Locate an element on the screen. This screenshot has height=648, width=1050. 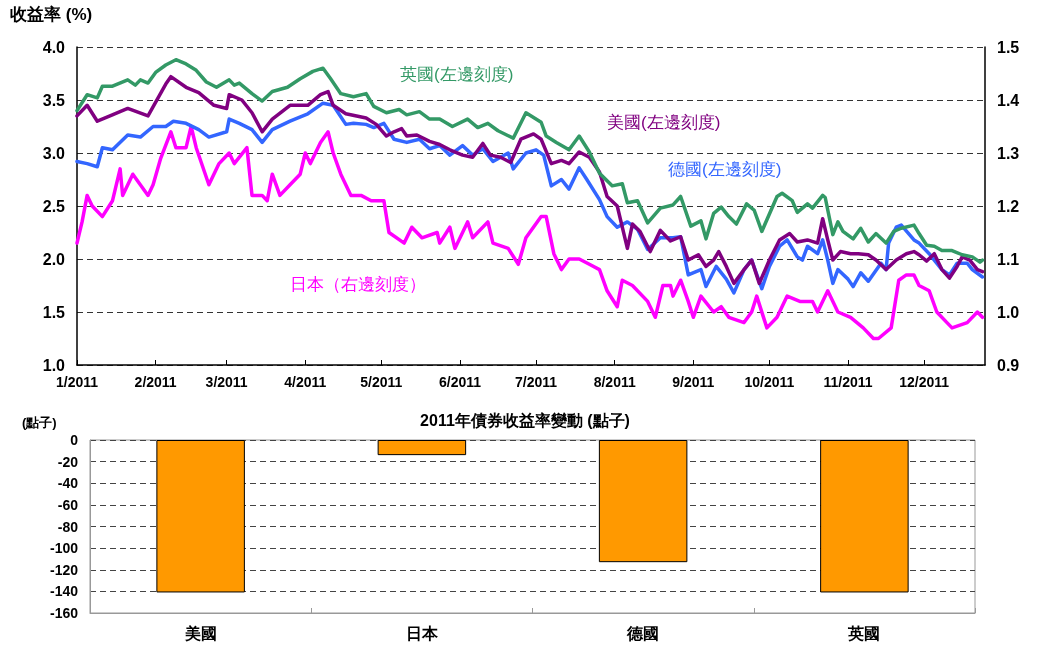
y-tick-label: 3.0 is located at coordinates (54, 153).